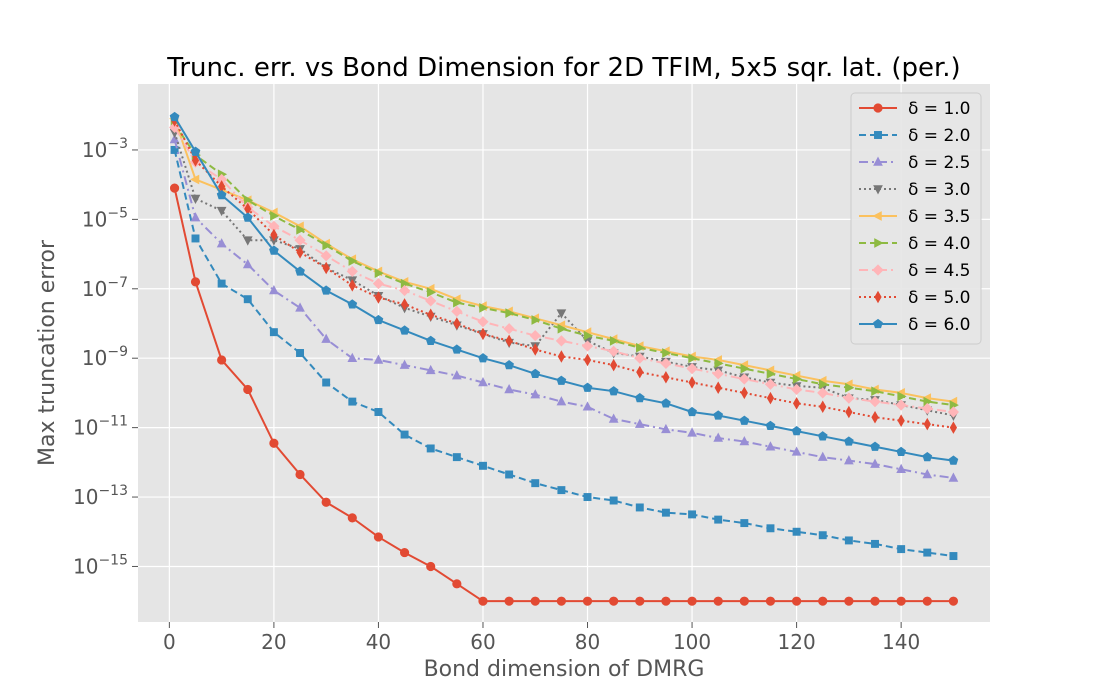  Describe the element at coordinates (273, 642) in the screenshot. I see `x-tick-label: 20` at that location.